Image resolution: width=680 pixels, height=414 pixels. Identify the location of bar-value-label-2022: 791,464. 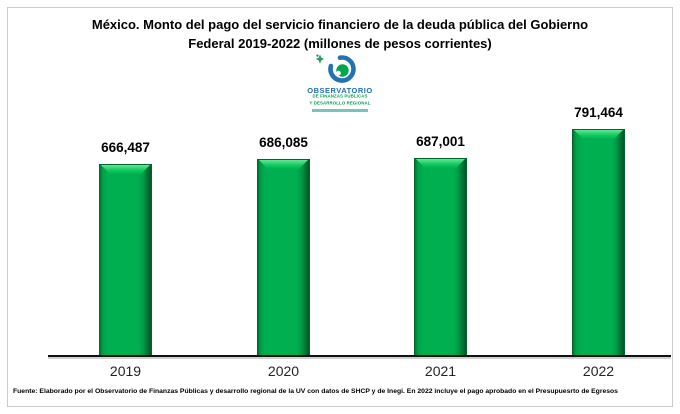
(598, 112).